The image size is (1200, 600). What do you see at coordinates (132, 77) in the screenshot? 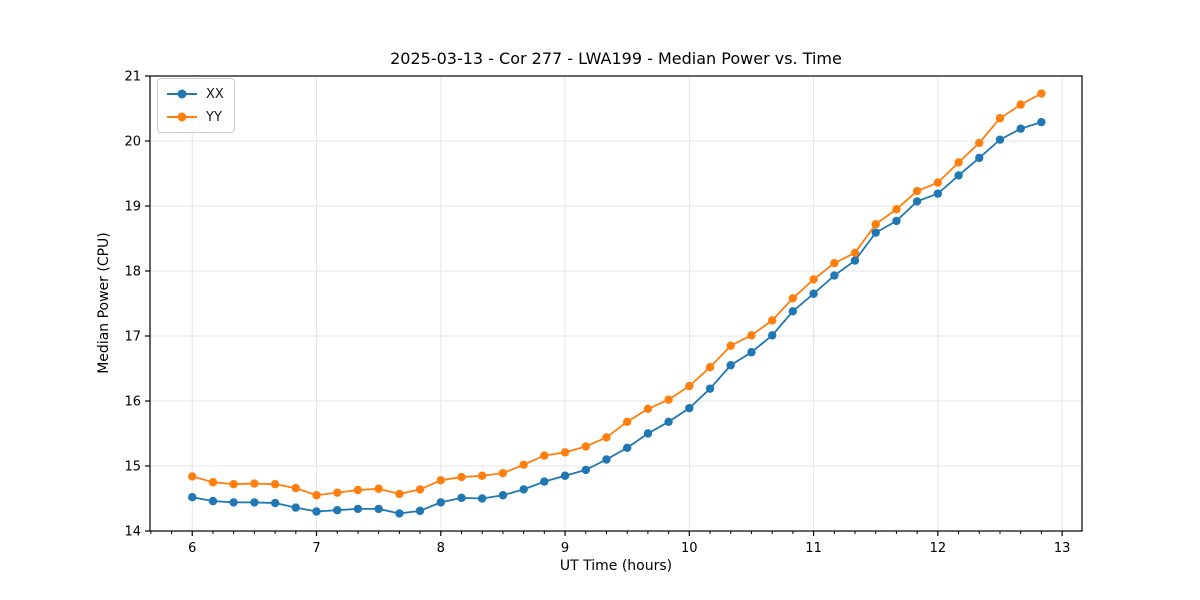
I see `y-tick-label: 21` at bounding box center [132, 77].